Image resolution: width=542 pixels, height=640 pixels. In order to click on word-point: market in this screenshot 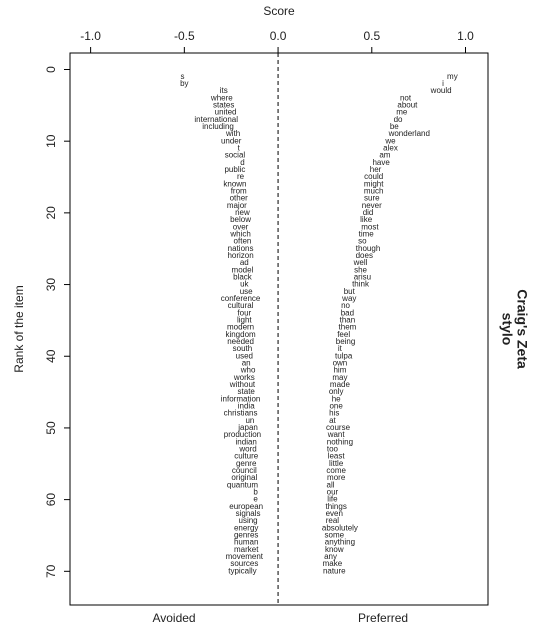, I will do `click(246, 549)`.